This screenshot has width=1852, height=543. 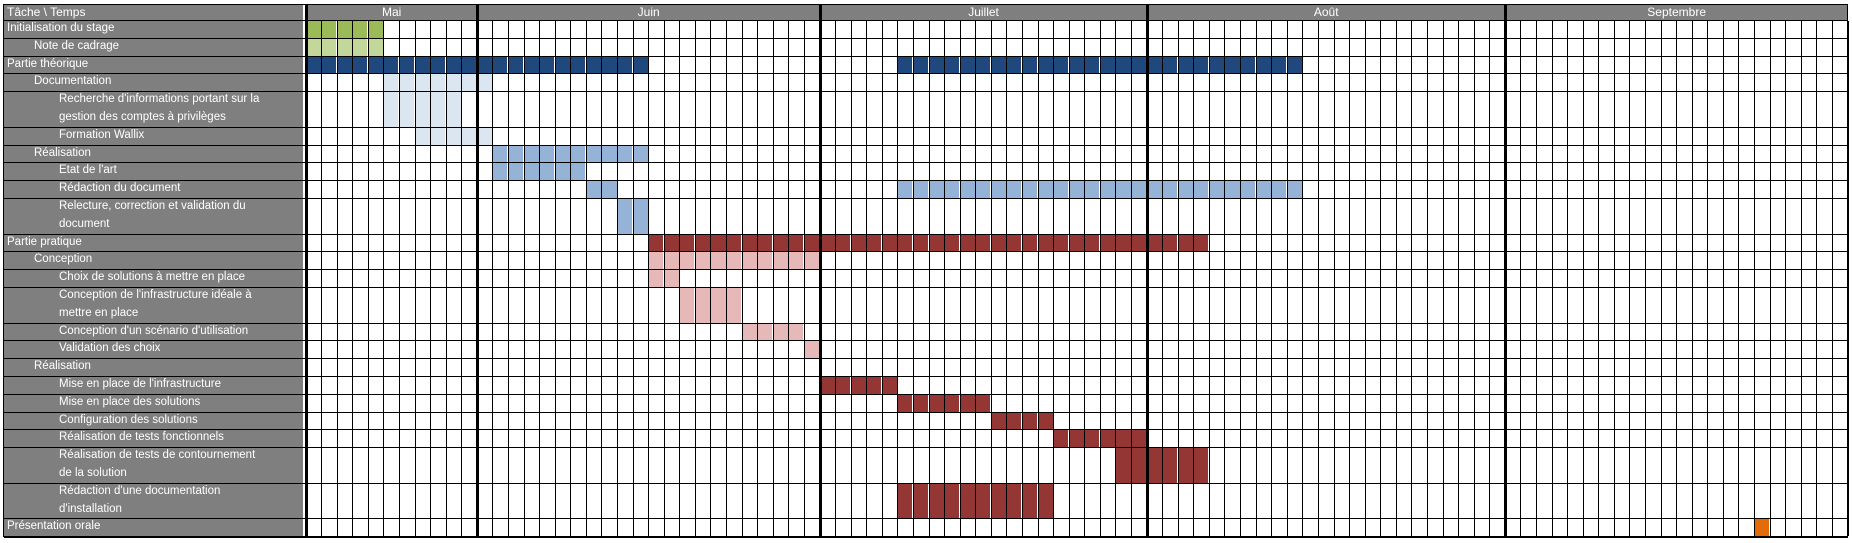 I want to click on month-header: Septembre, so click(x=1676, y=12).